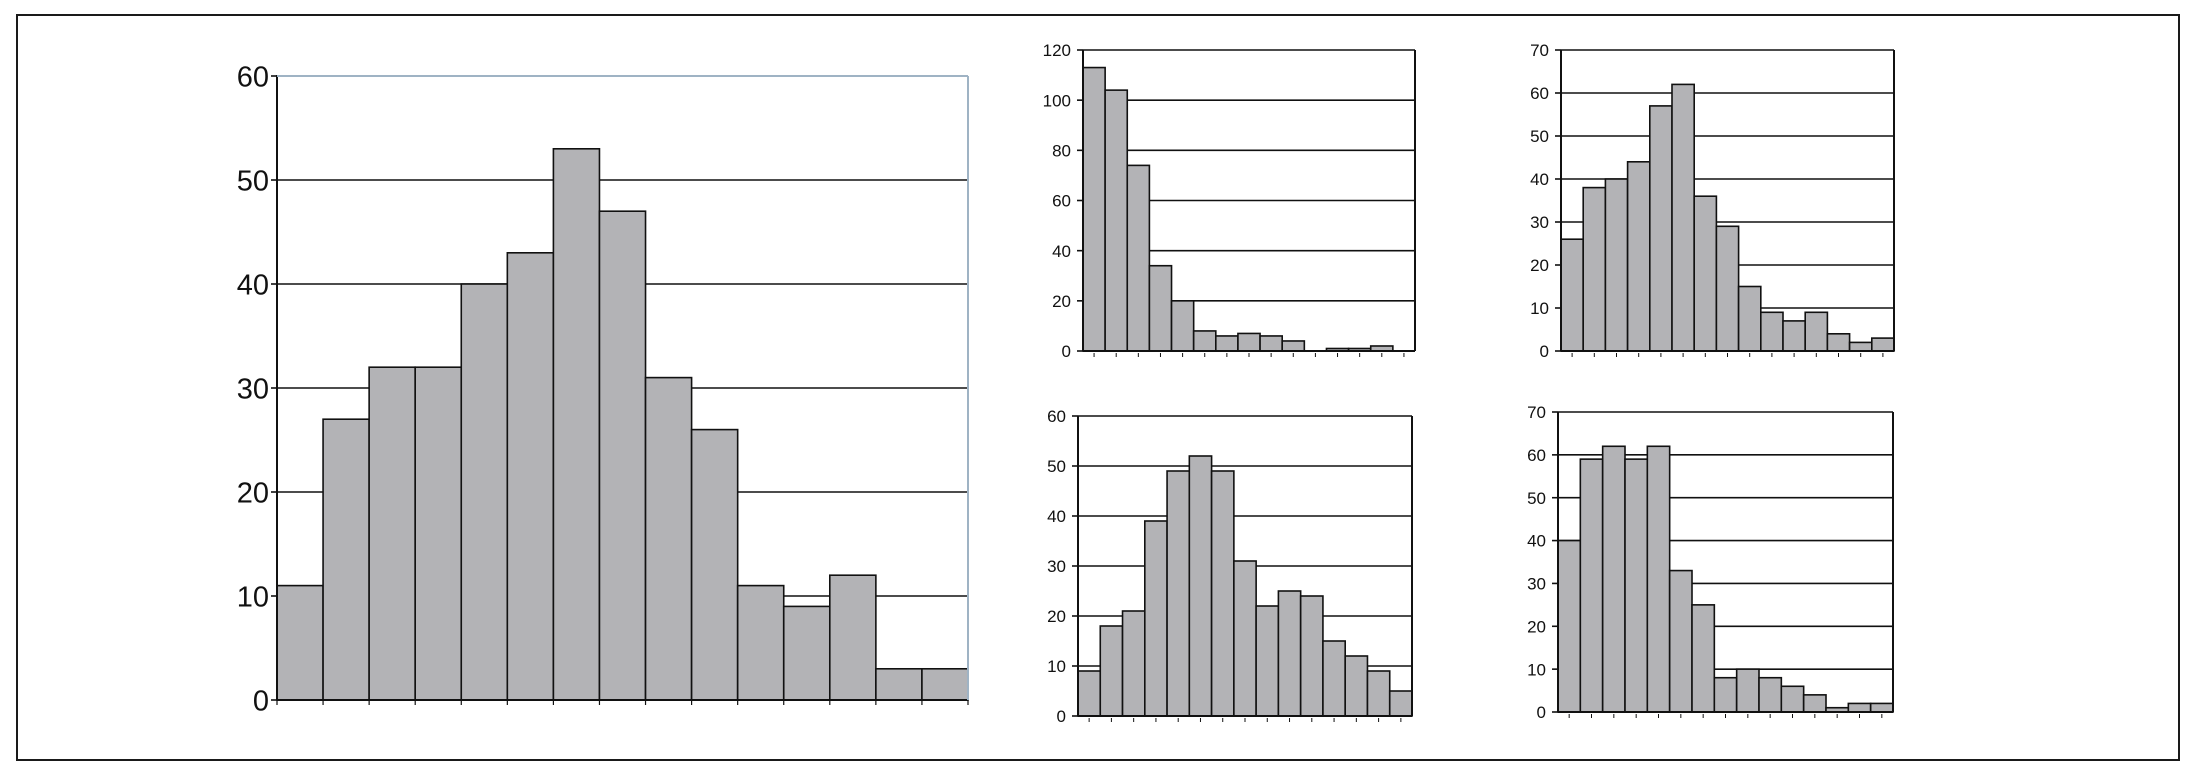 The image size is (2200, 779). I want to click on y-tick-label: 80, so click(1061, 150).